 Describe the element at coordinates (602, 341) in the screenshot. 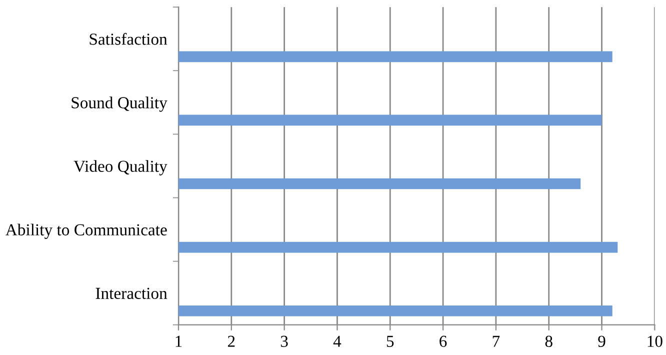

I see `x-tick-label: 9` at that location.